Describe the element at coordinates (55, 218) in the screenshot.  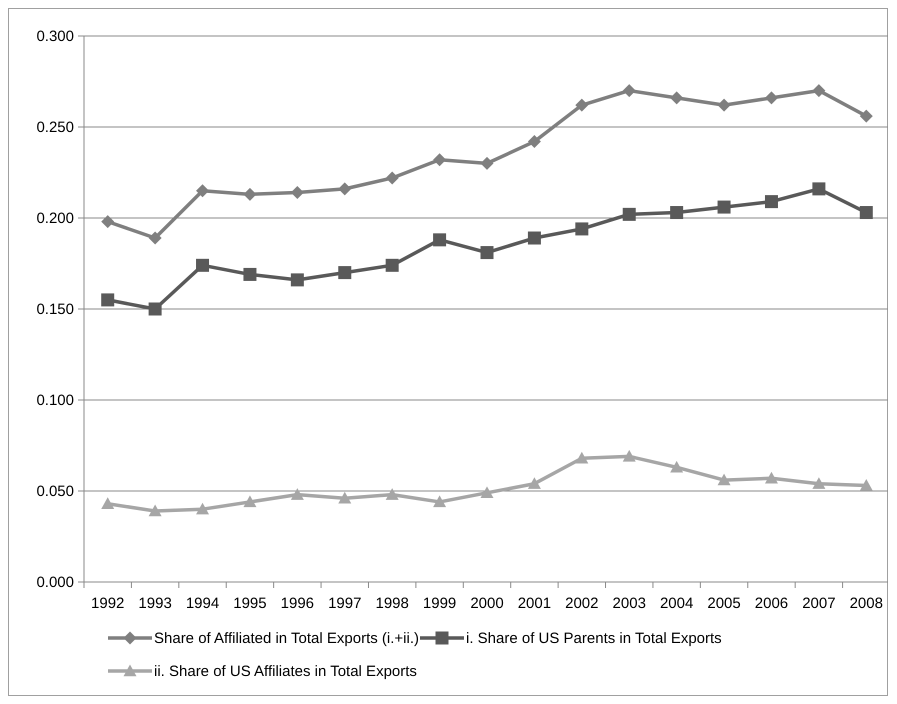
I see `y-tick-label: 0.200` at that location.